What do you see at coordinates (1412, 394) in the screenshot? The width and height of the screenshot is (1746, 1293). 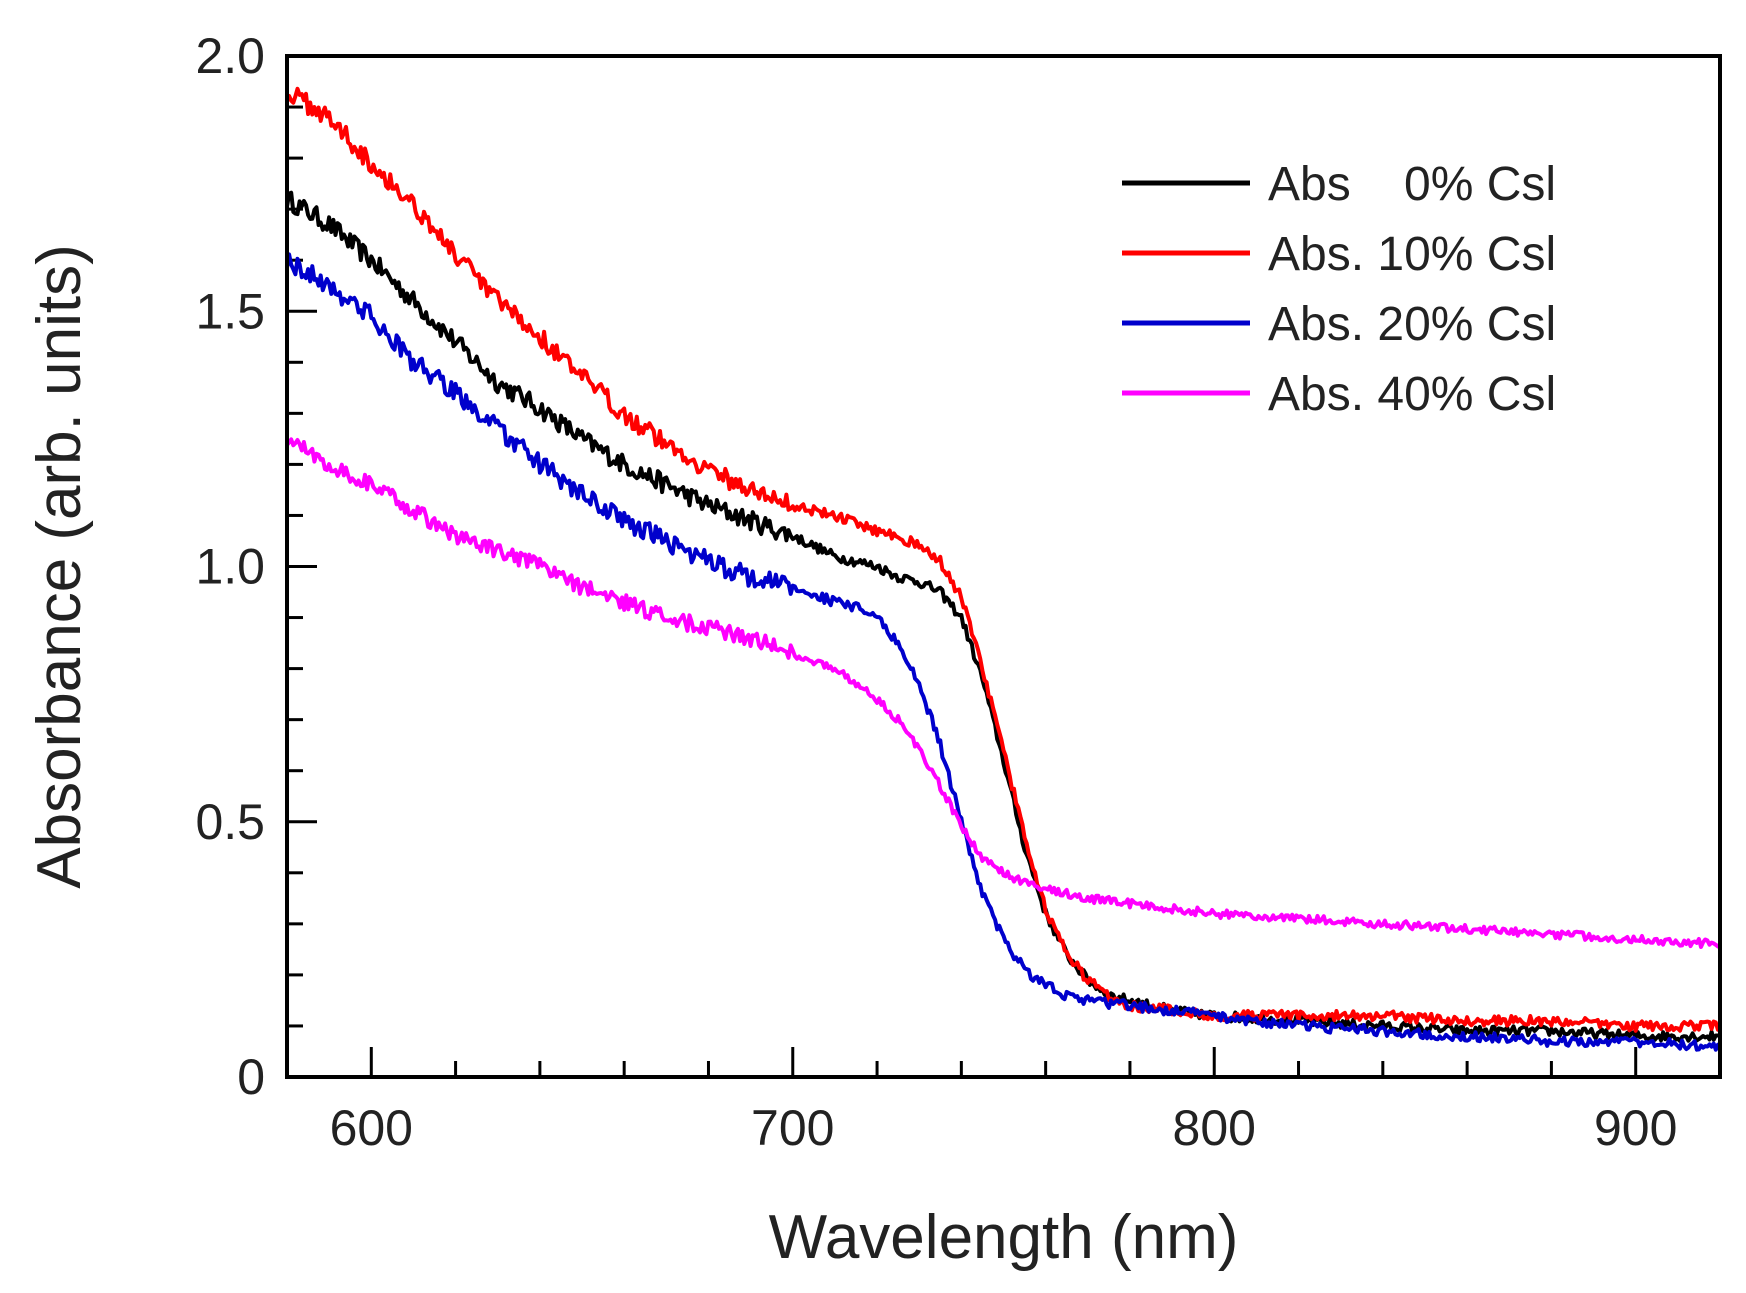 I see `legend-label: Abs. 40% Csl` at bounding box center [1412, 394].